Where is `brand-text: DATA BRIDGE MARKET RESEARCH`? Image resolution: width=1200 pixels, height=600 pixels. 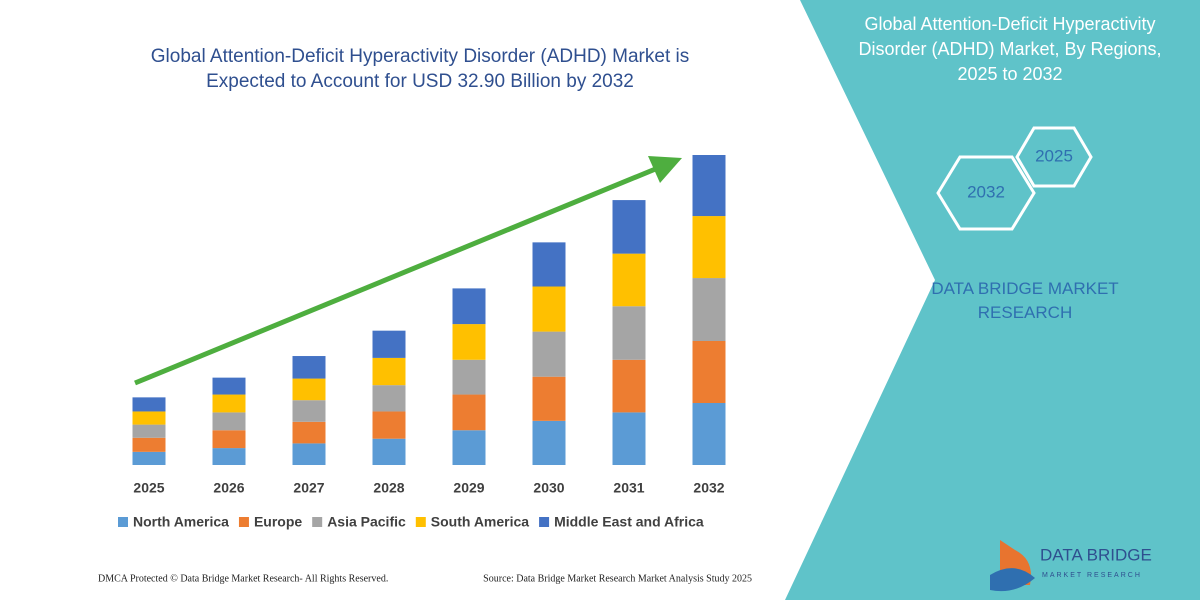
brand-text: DATA BRIDGE MARKET RESEARCH is located at coordinates (1025, 300).